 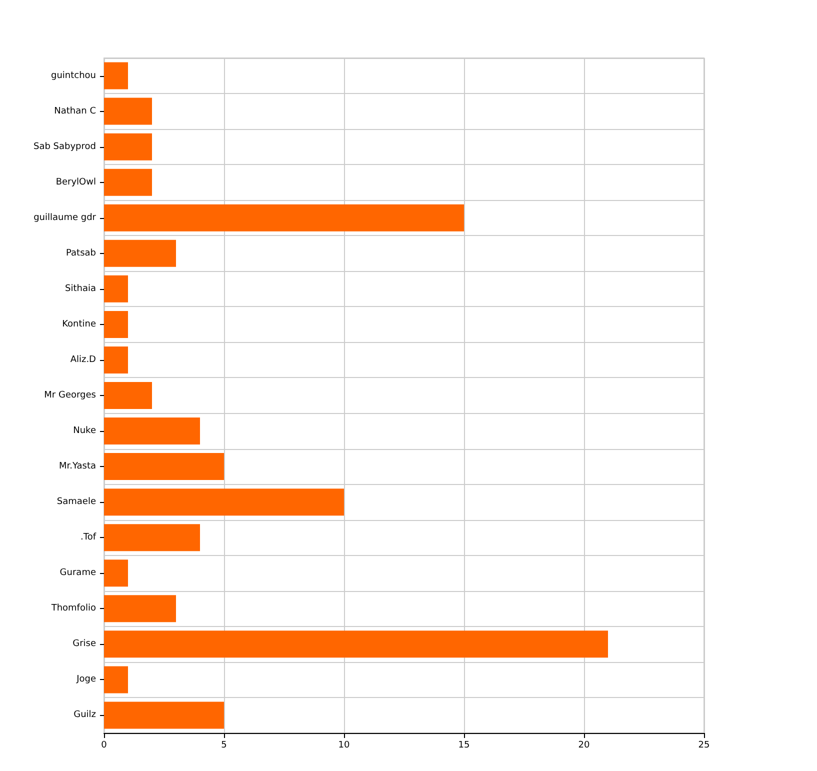 I want to click on y-tick-label: BerylOwl, so click(x=76, y=182).